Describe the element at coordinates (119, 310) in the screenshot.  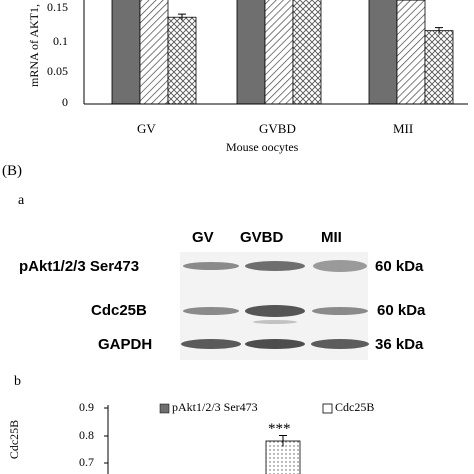
I see `blot-row-label: Cdc25B` at that location.